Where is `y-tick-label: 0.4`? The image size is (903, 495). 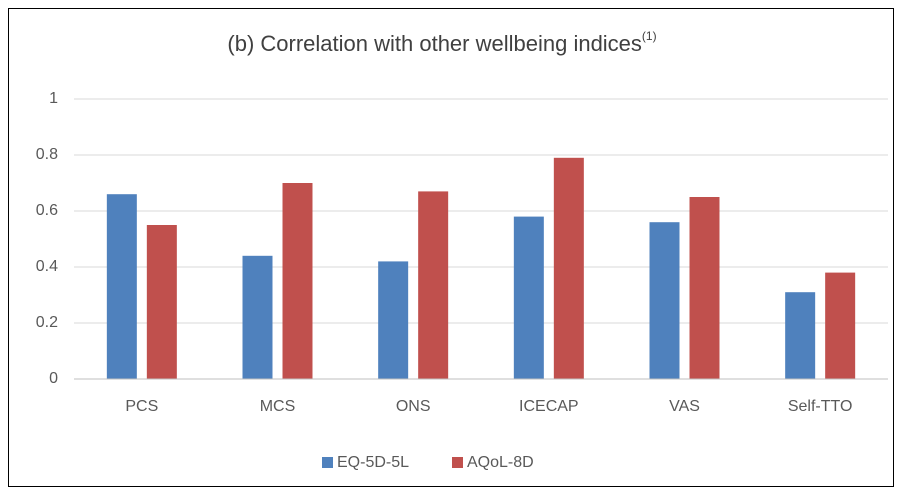 y-tick-label: 0.4 is located at coordinates (47, 266).